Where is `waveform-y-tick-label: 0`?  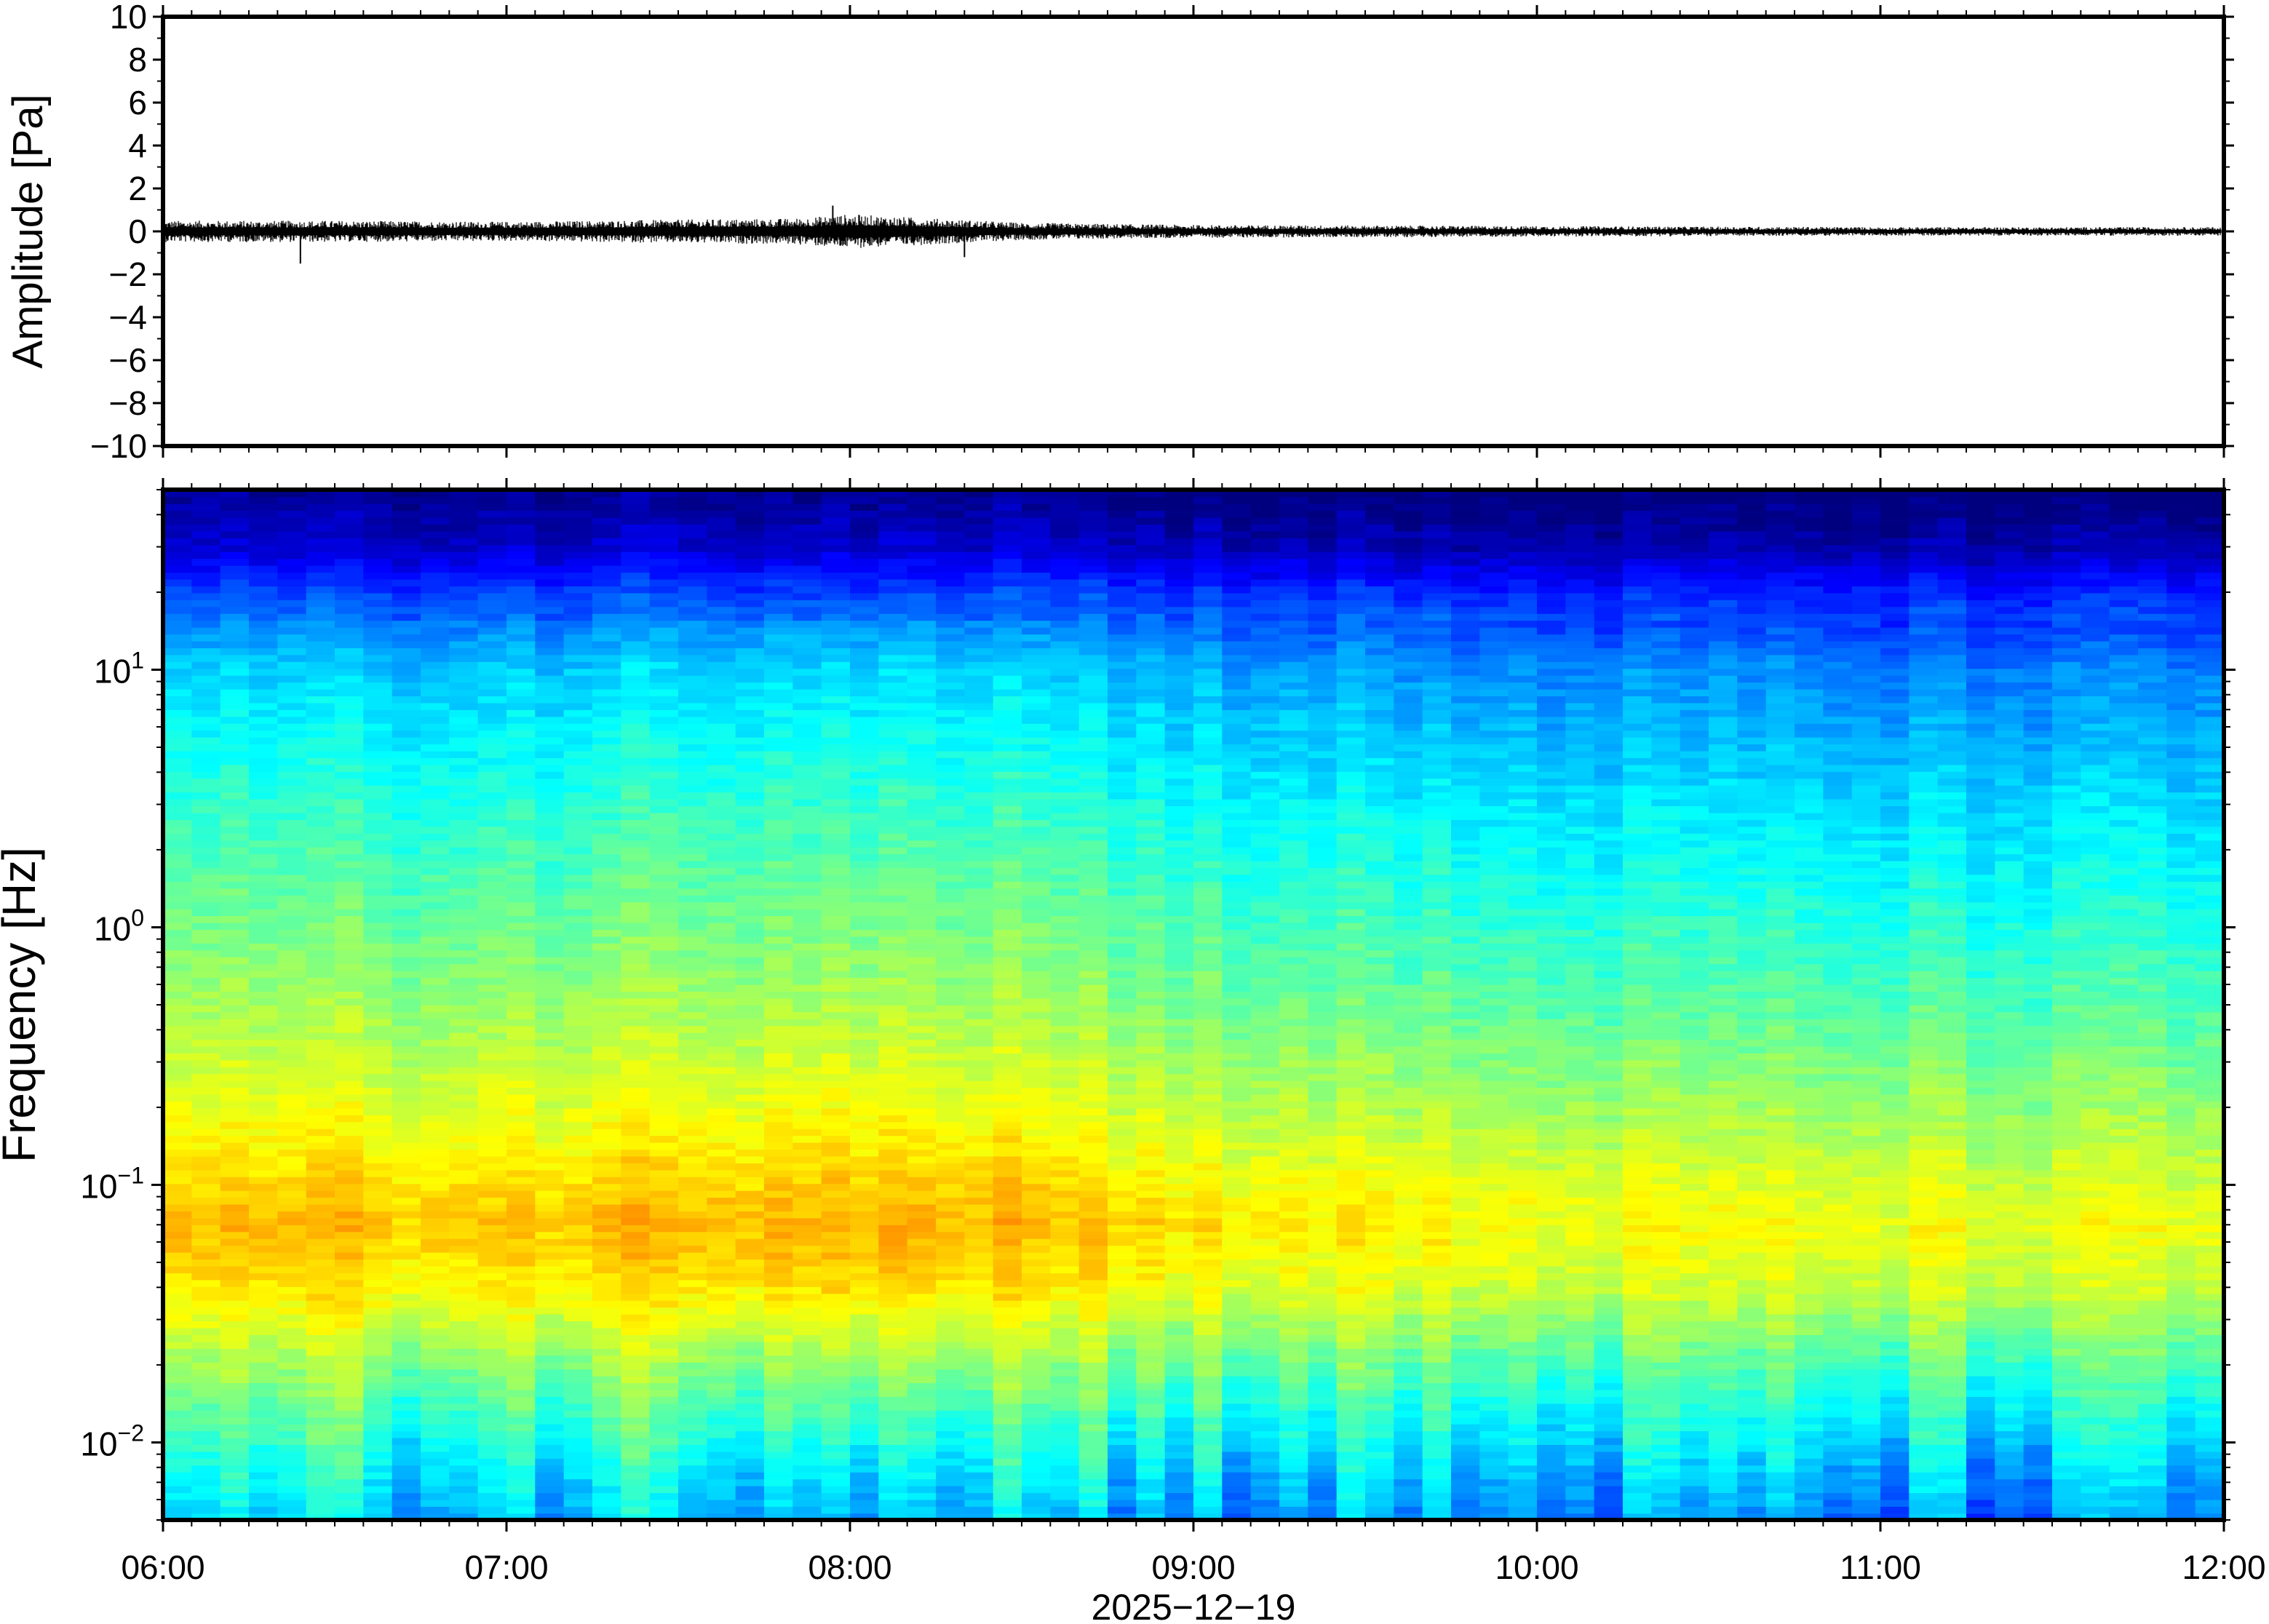 waveform-y-tick-label: 0 is located at coordinates (137, 231).